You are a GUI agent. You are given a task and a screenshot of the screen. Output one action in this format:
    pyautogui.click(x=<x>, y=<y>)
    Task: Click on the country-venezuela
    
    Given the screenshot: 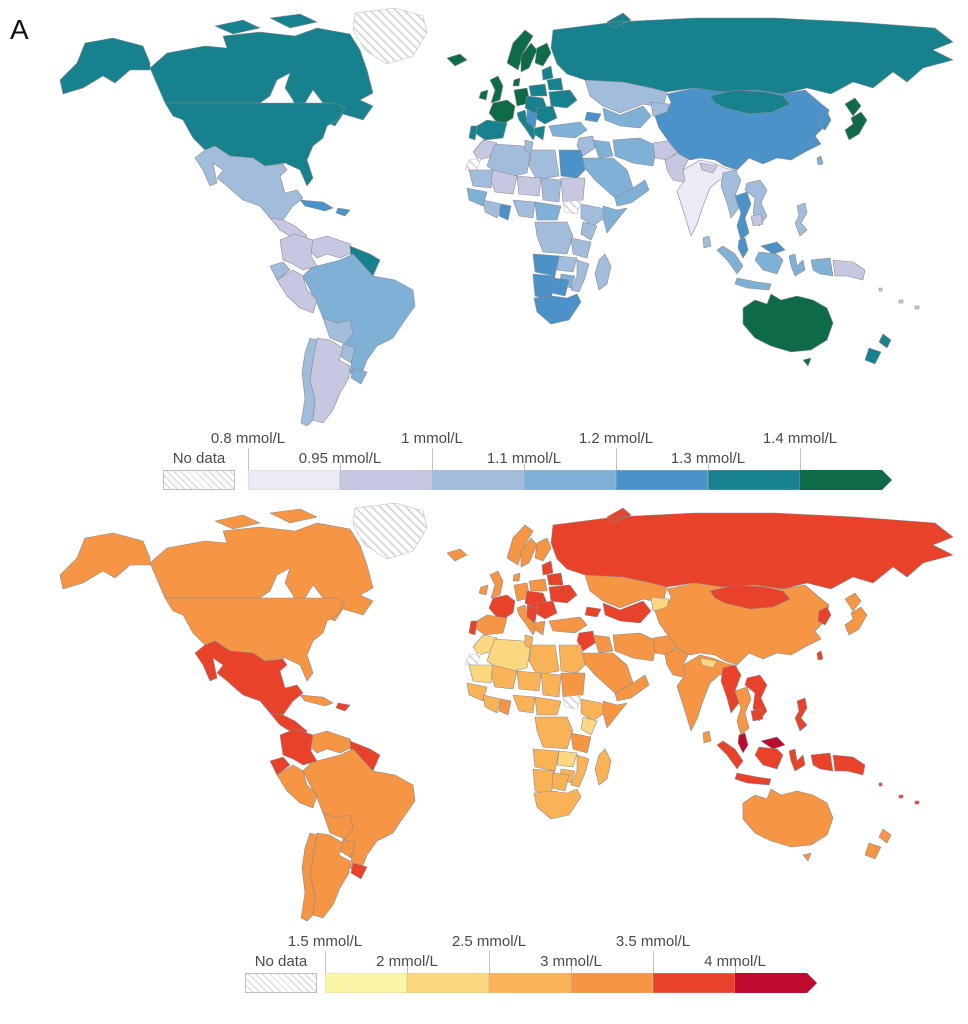 What is the action you would take?
    pyautogui.click(x=332, y=247)
    